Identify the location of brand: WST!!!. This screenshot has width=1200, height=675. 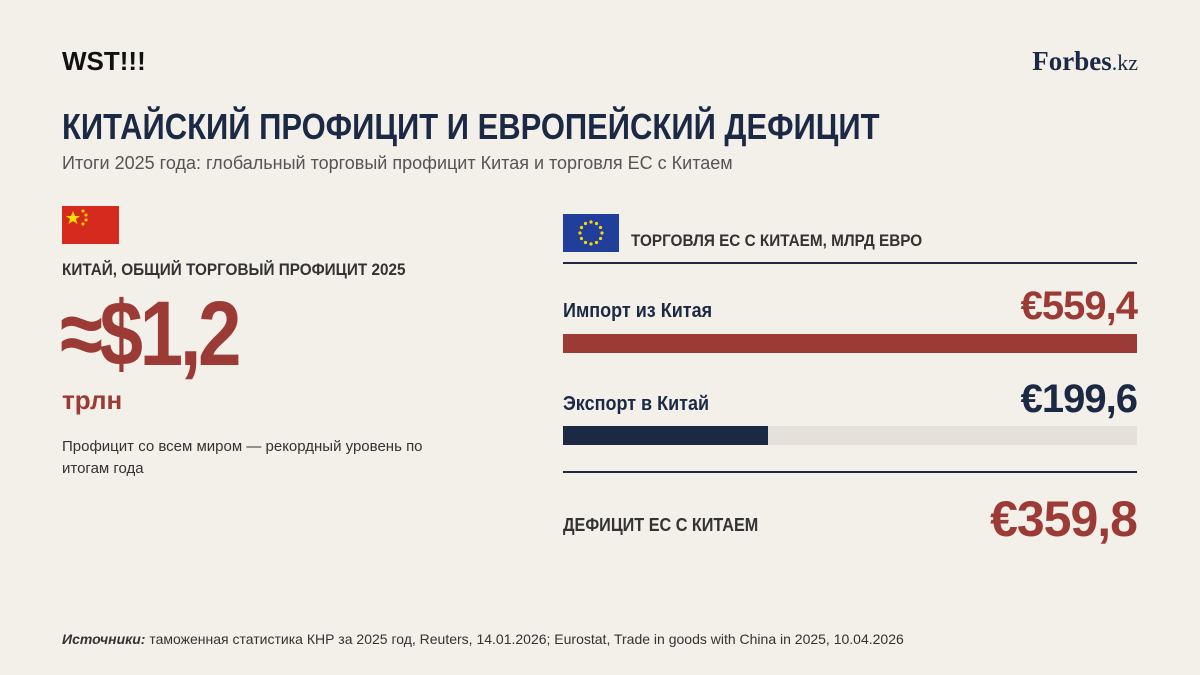
(104, 61).